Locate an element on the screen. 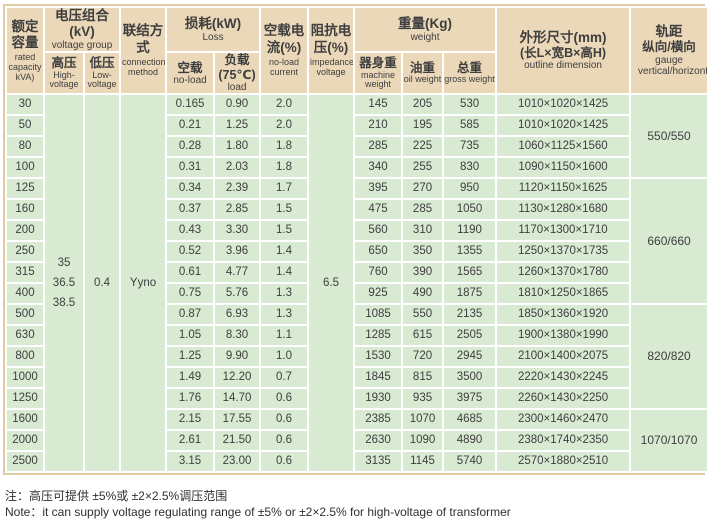 The width and height of the screenshot is (709, 525). load-loss-cell: 2.39 is located at coordinates (237, 189).